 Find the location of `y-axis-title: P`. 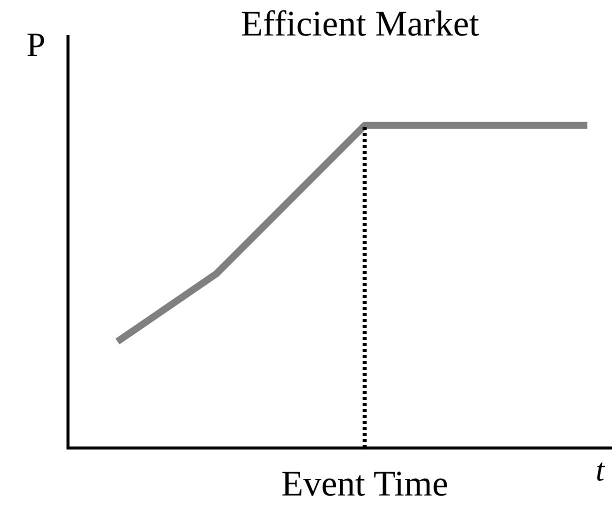

y-axis-title: P is located at coordinates (36, 45).